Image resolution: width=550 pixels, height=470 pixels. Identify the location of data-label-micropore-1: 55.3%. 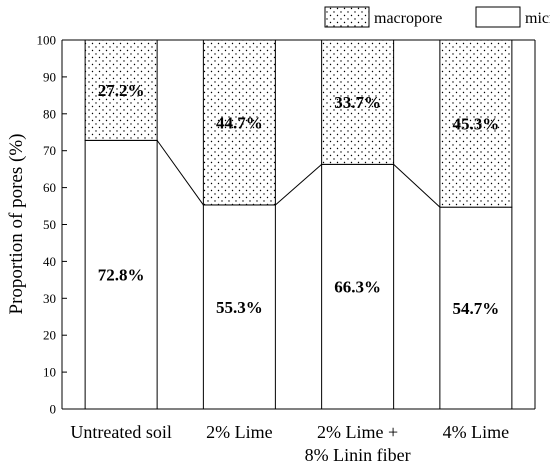
(239, 307).